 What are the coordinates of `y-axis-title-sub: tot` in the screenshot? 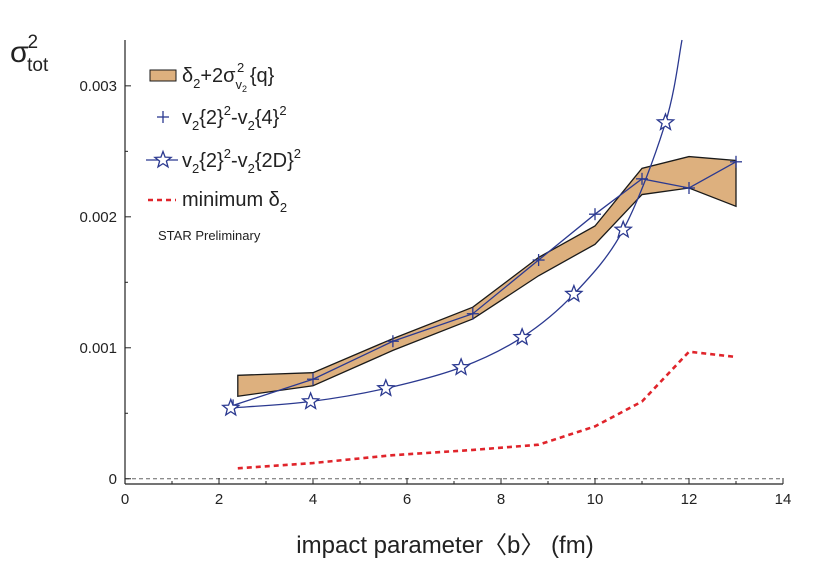 It's located at (38, 65).